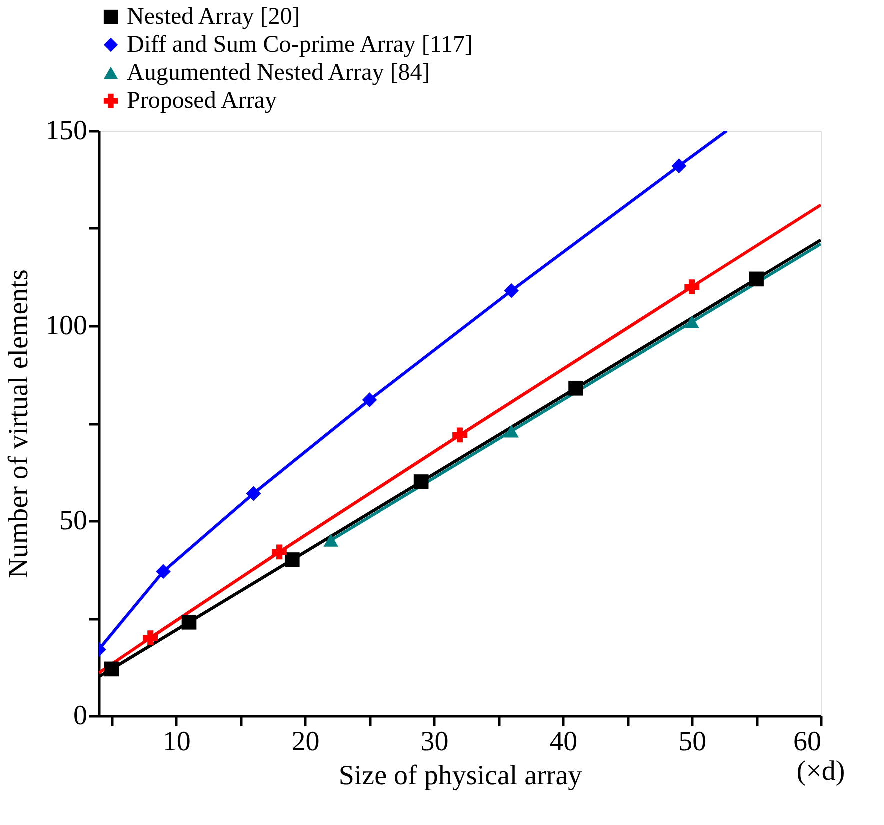 Image resolution: width=884 pixels, height=825 pixels. Describe the element at coordinates (74, 521) in the screenshot. I see `y-tick-label: 50` at that location.